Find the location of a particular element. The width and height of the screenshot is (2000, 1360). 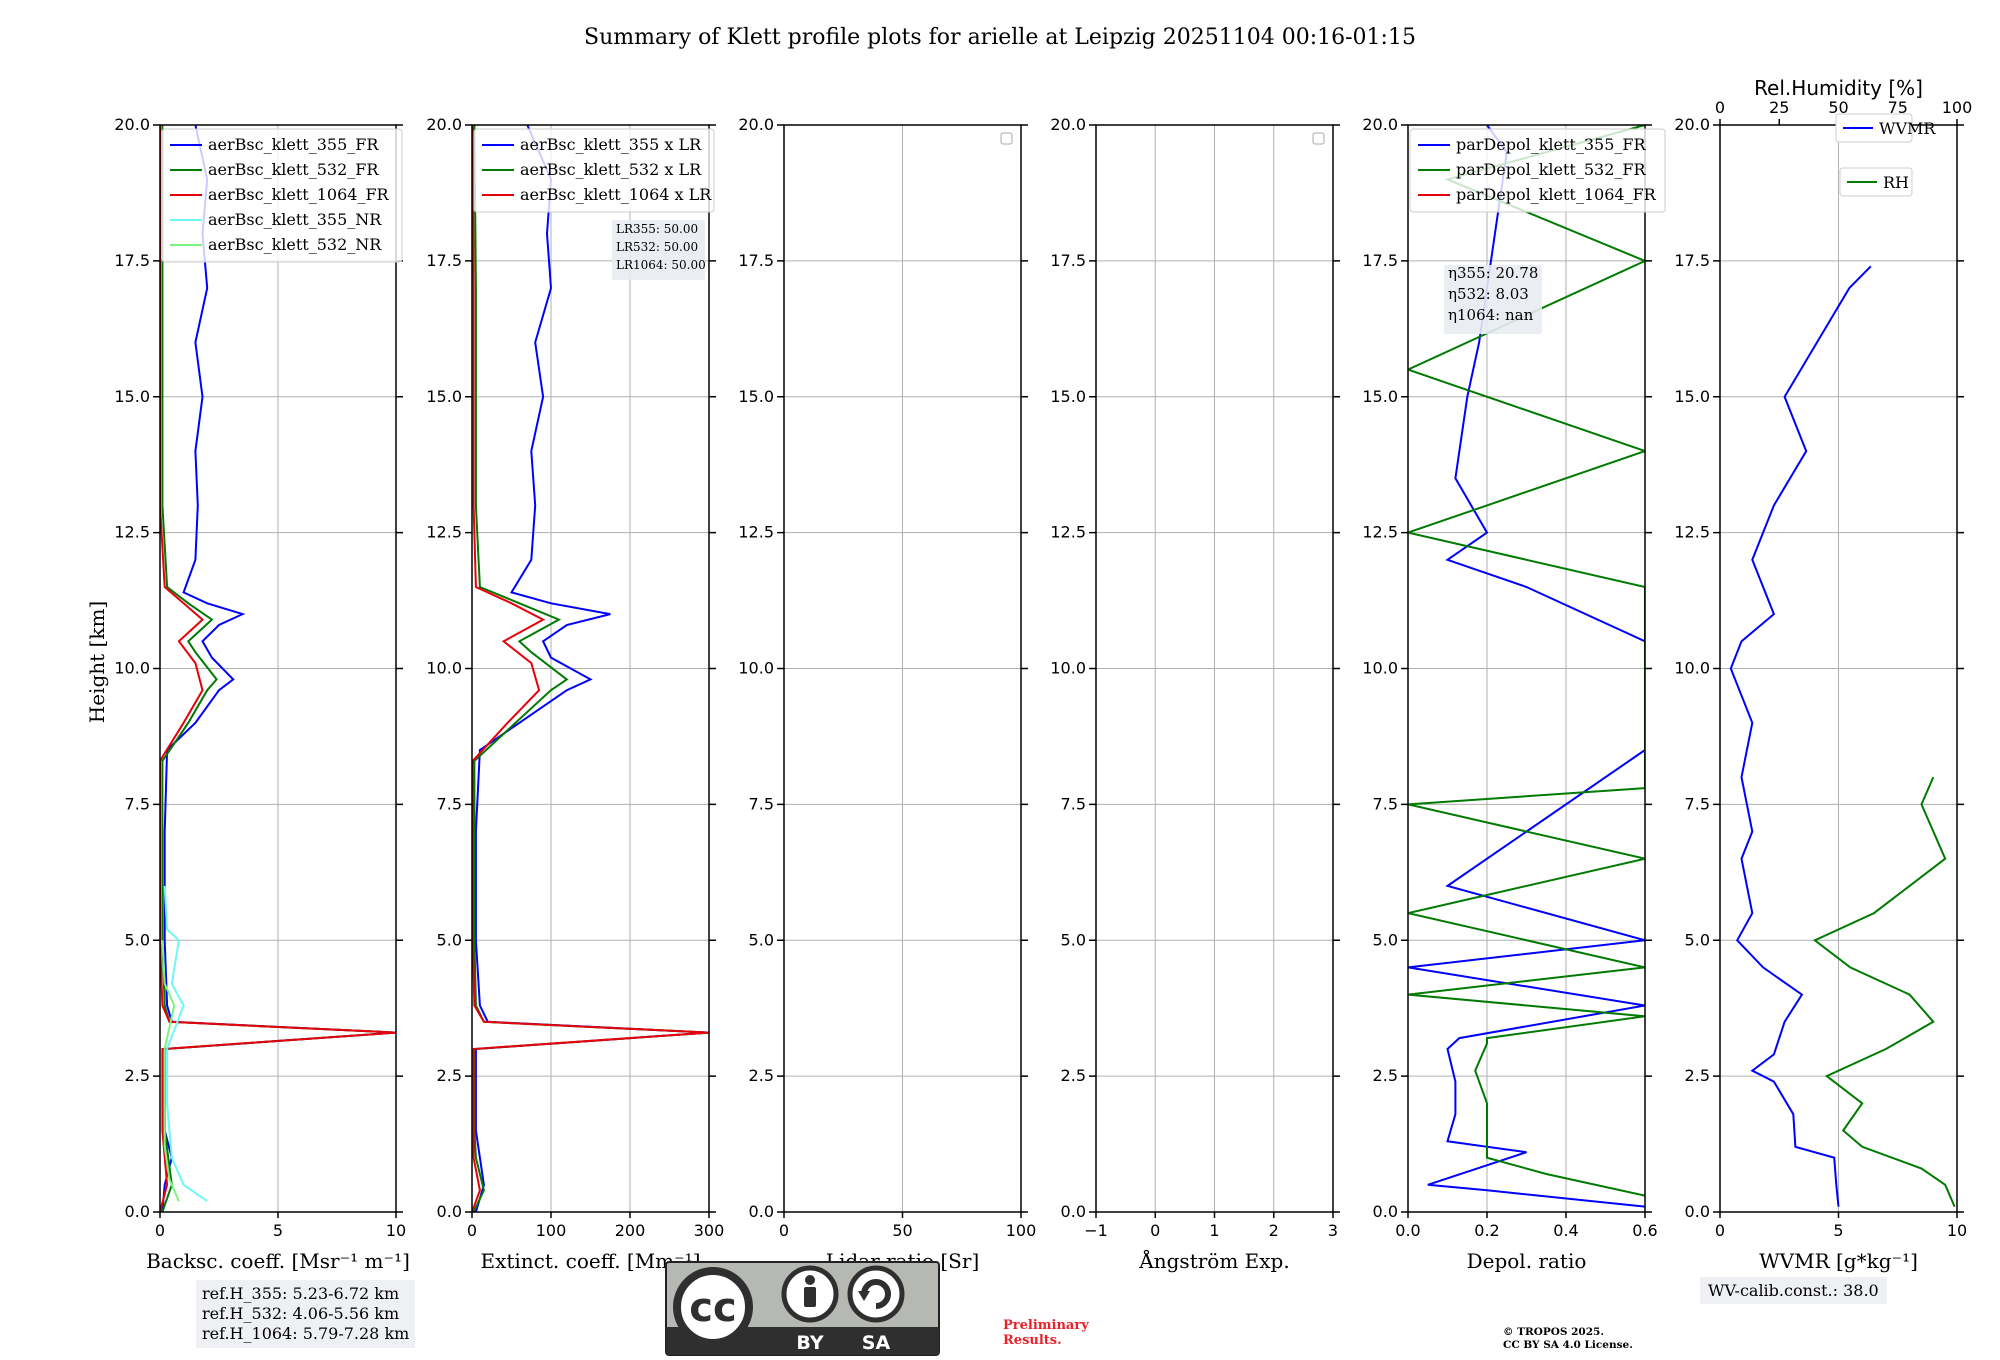

legend-label: aerBsc_klett_1064 x LR is located at coordinates (616, 194).